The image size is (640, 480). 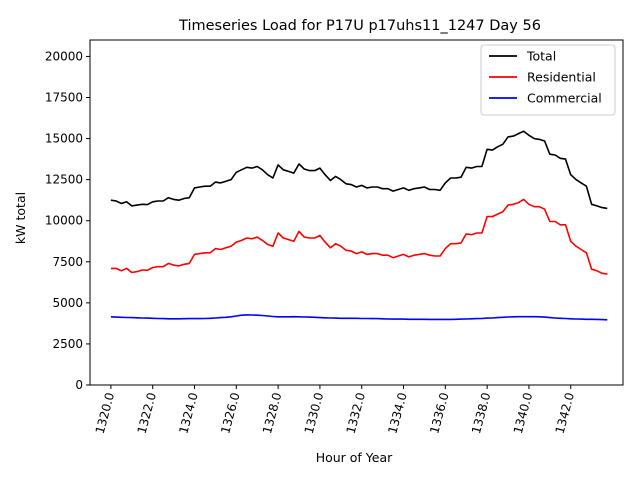 I want to click on y-tick-label: 7500, so click(x=67, y=262).